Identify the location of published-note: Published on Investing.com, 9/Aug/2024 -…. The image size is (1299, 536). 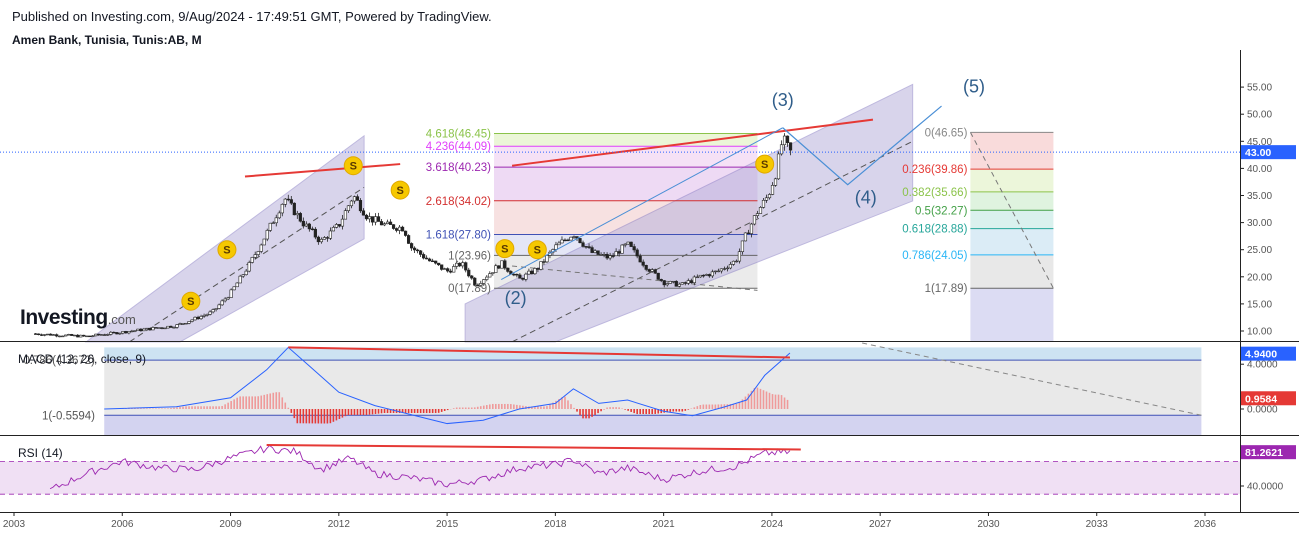
(252, 16).